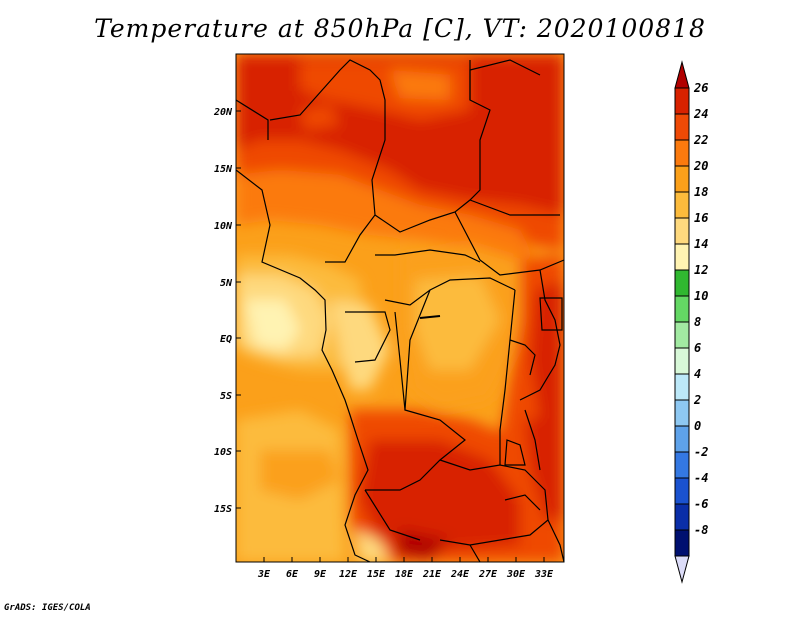  What do you see at coordinates (701, 296) in the screenshot?
I see `colorbar-label: 10` at bounding box center [701, 296].